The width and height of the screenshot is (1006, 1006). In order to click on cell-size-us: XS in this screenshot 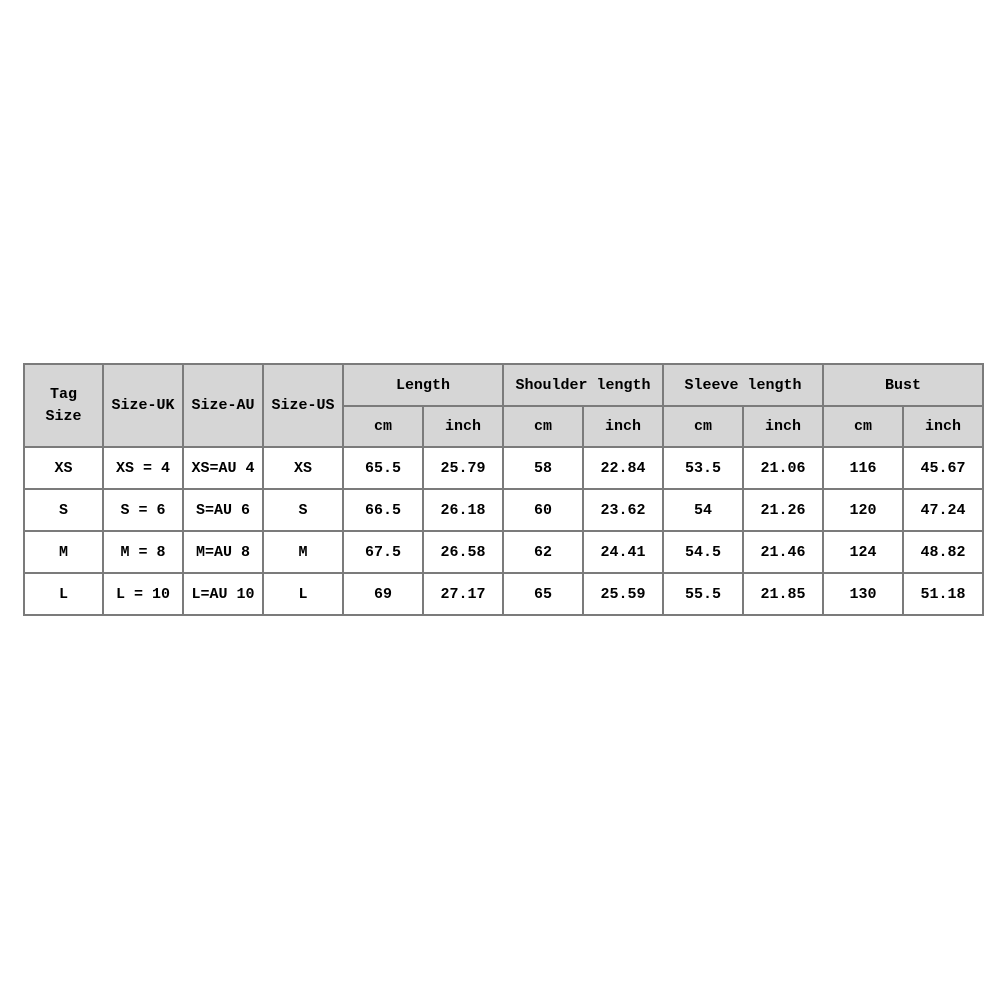, I will do `click(303, 468)`.